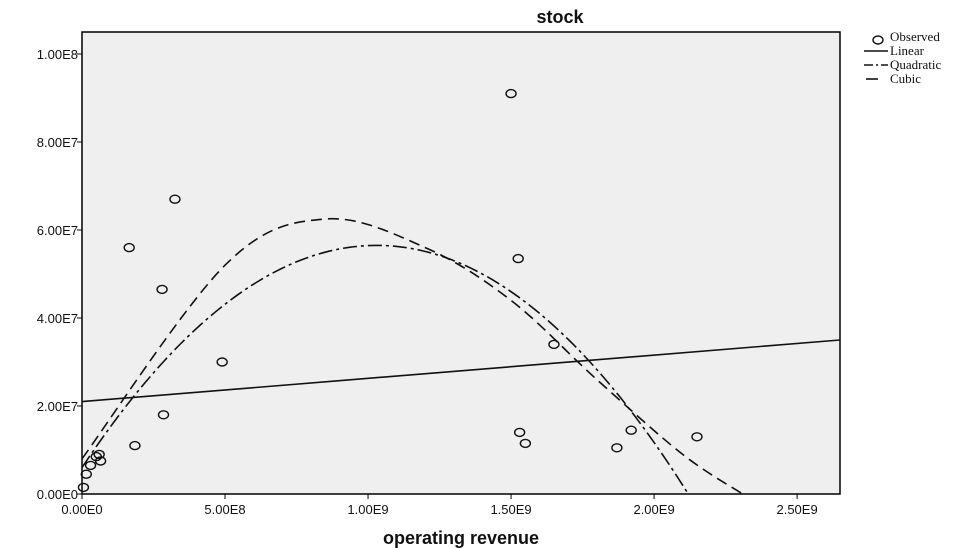 The width and height of the screenshot is (959, 548). What do you see at coordinates (57, 142) in the screenshot?
I see `y-tick-label-4: 8.00E7` at bounding box center [57, 142].